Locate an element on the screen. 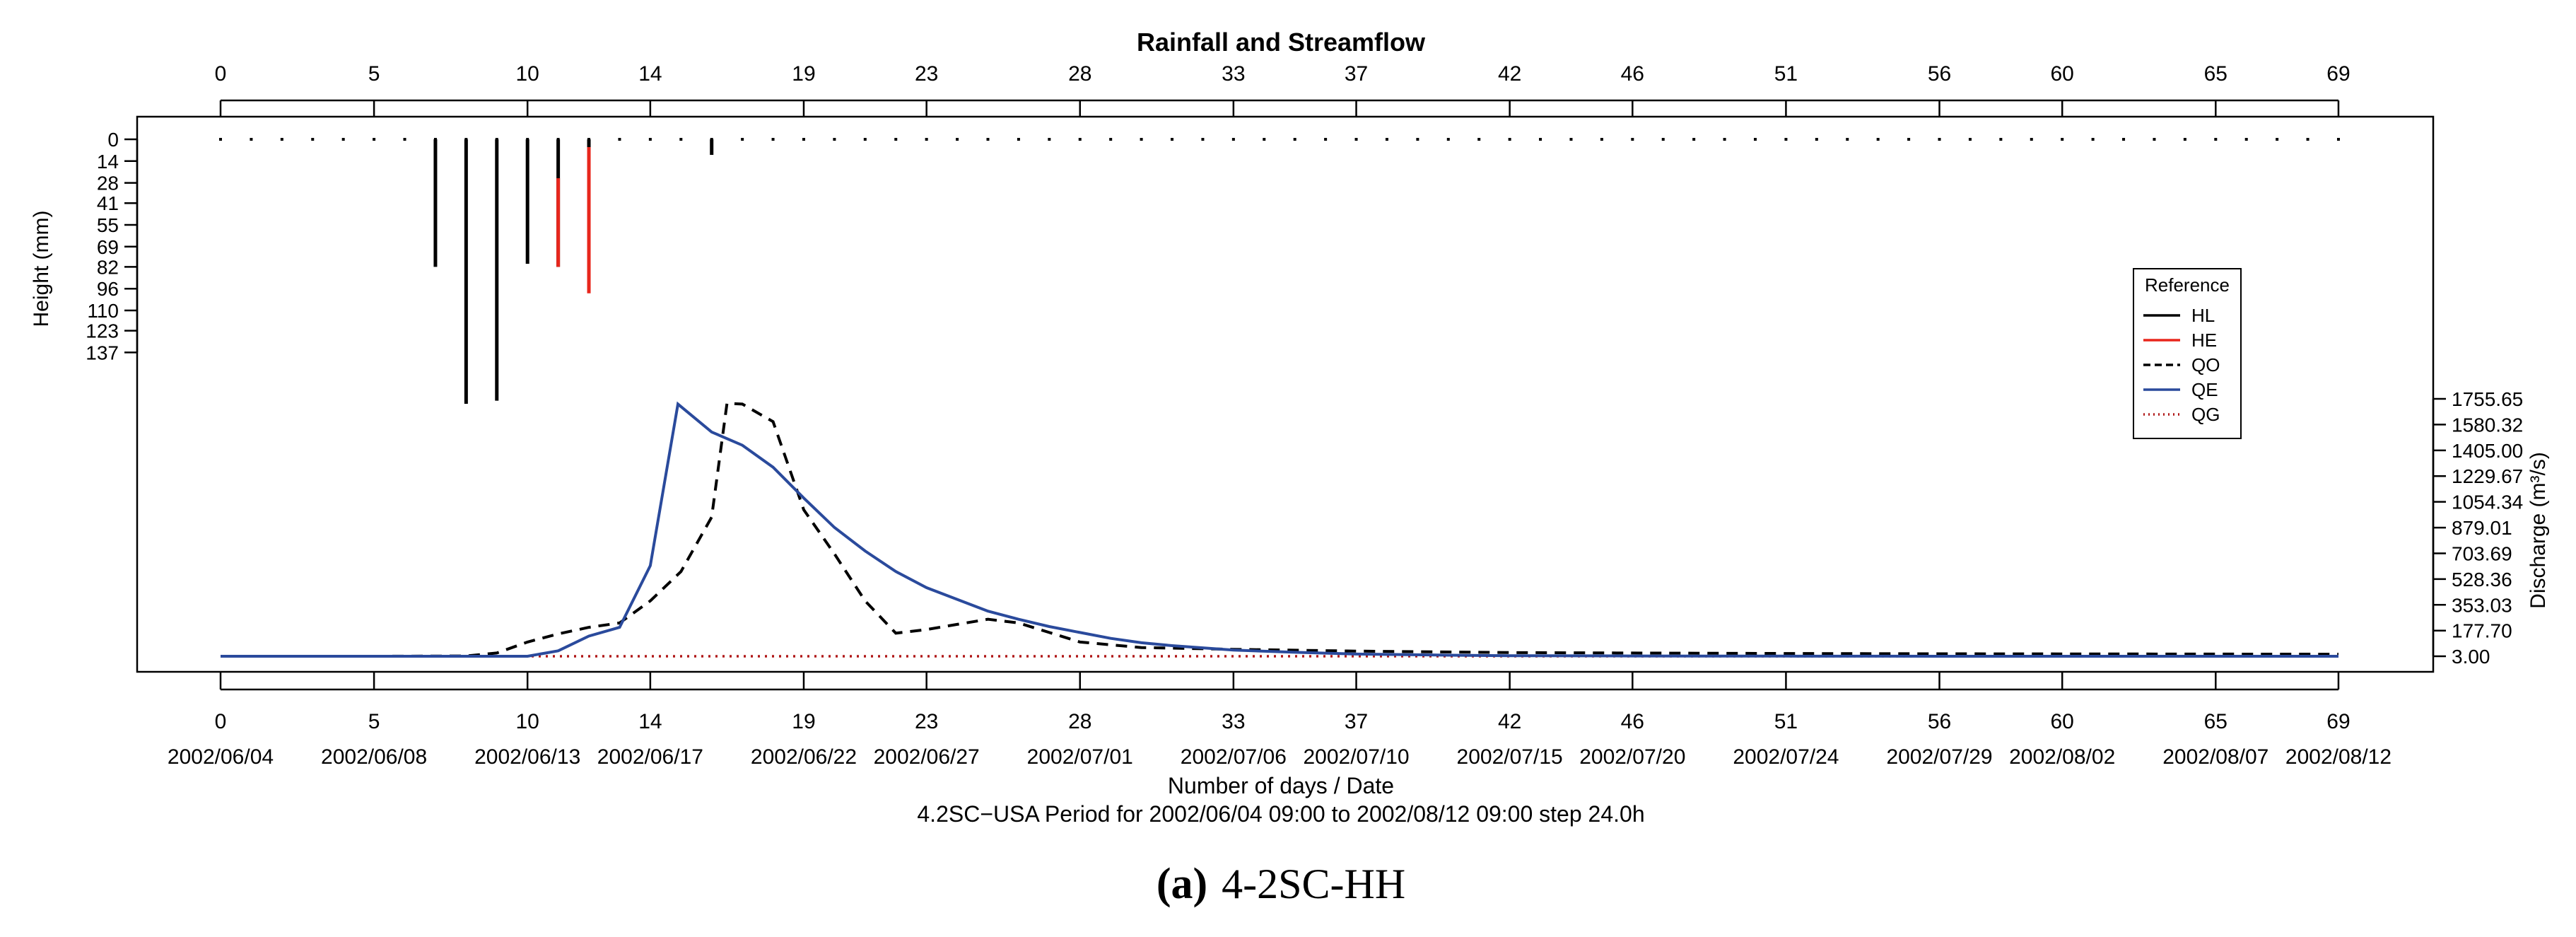  caption-label: (a) is located at coordinates (1182, 884).